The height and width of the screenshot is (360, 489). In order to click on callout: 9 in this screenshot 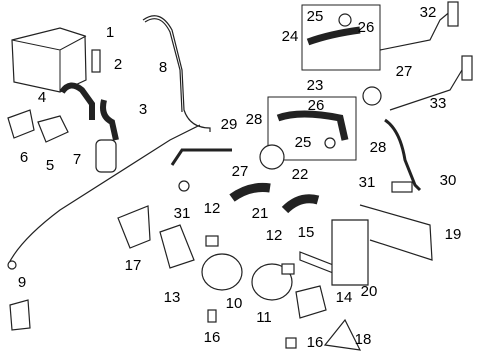, I will do `click(22, 282)`.